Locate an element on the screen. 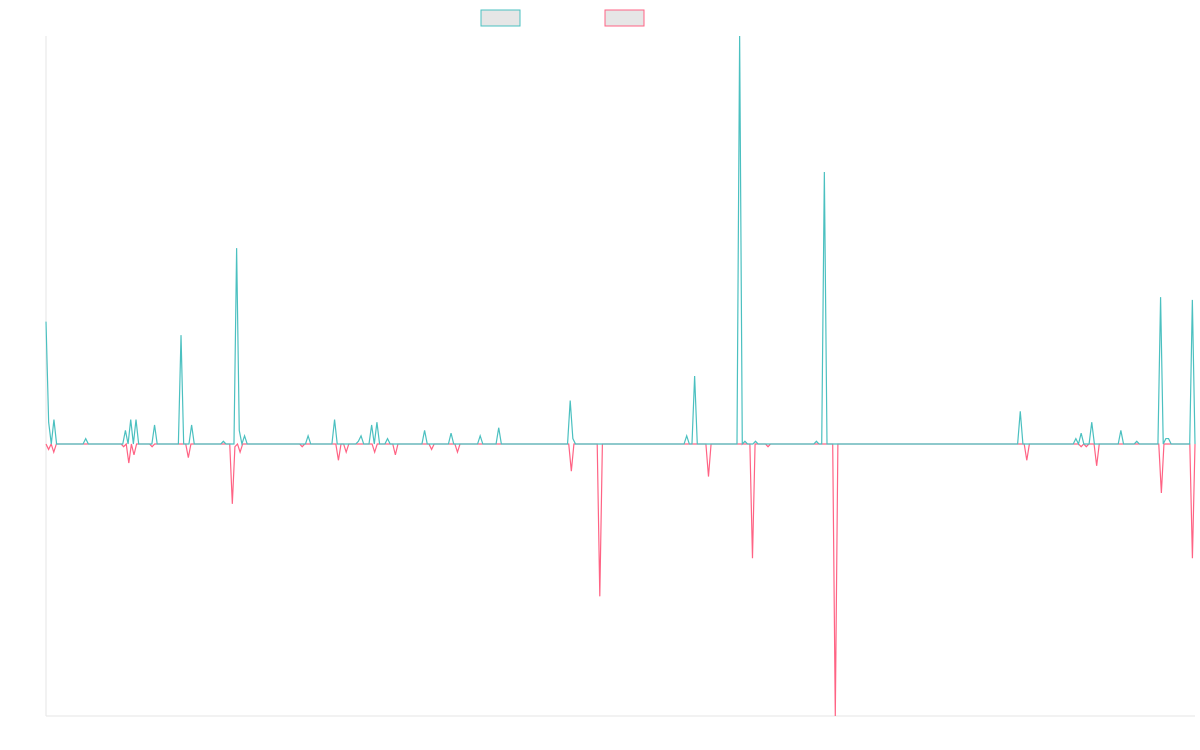 The width and height of the screenshot is (1200, 750). legend-swatch-a is located at coordinates (500, 18).